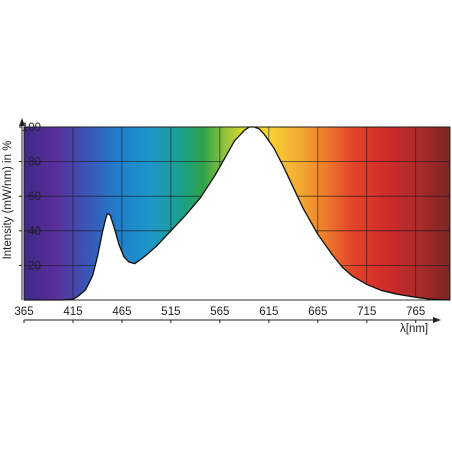 This screenshot has height=452, width=452. What do you see at coordinates (121, 312) in the screenshot?
I see `x-tick-label: 465` at bounding box center [121, 312].